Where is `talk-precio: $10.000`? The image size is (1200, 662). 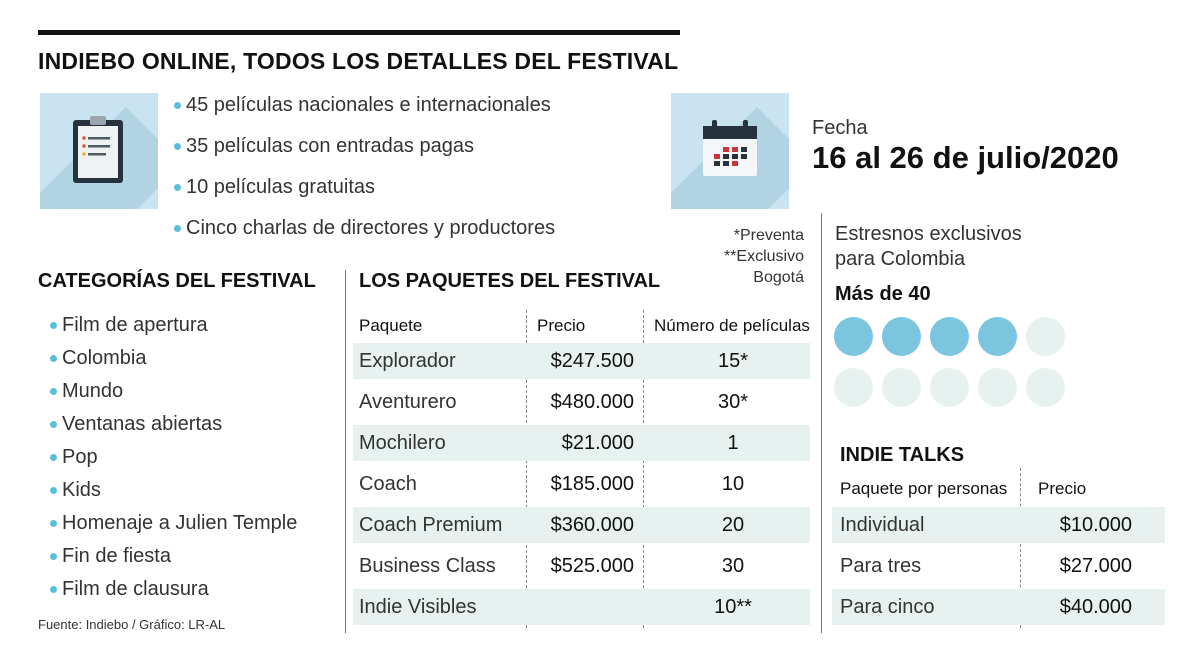 talk-precio: $10.000 is located at coordinates (1095, 525).